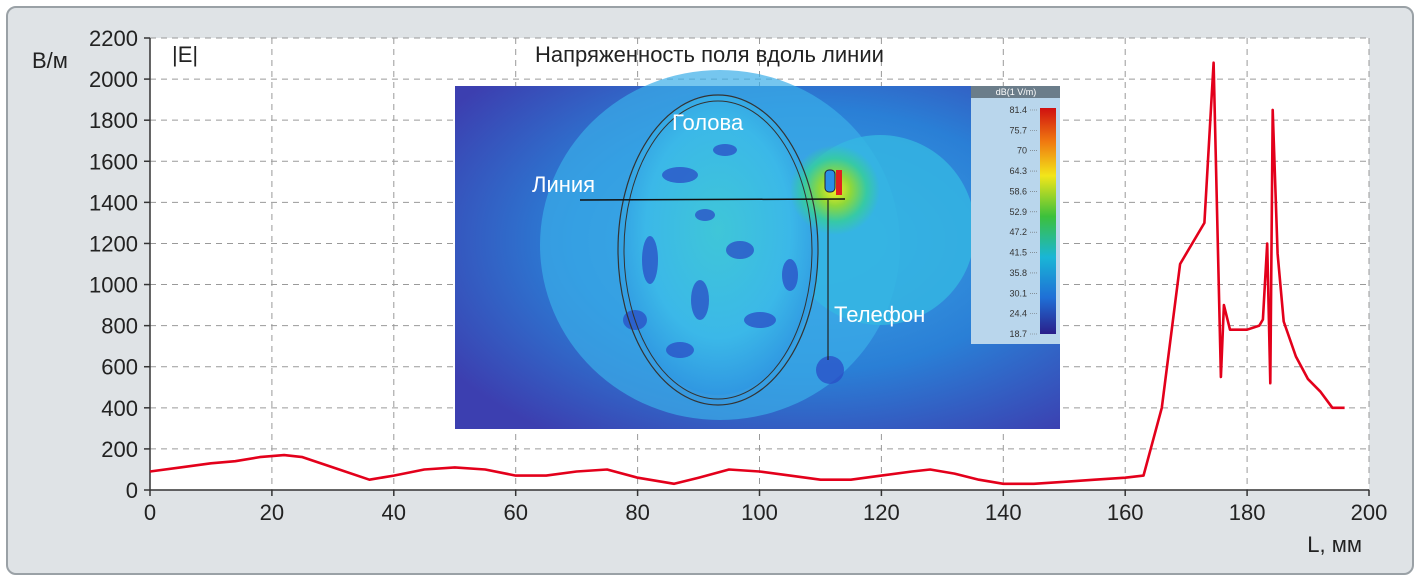 This screenshot has width=1420, height=581. I want to click on inset-measure-line, so click(712, 199).